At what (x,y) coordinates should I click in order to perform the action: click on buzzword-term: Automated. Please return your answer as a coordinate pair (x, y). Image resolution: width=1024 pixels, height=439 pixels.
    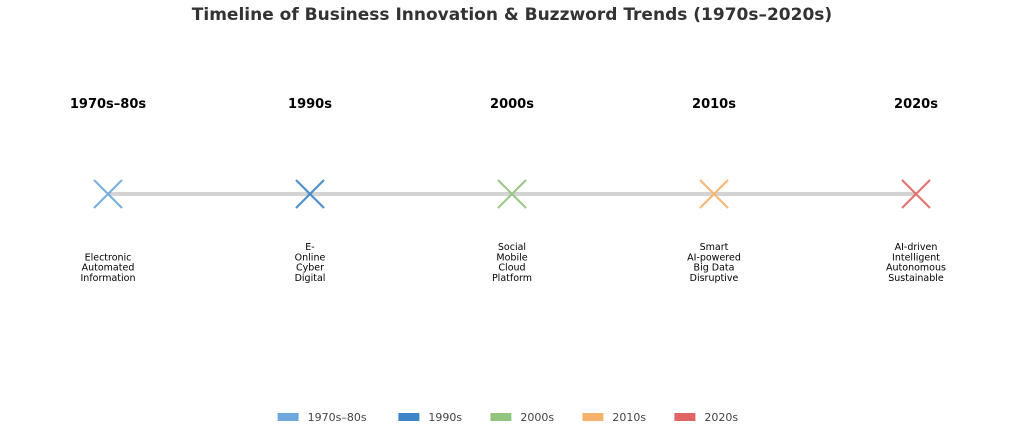
    Looking at the image, I should click on (108, 268).